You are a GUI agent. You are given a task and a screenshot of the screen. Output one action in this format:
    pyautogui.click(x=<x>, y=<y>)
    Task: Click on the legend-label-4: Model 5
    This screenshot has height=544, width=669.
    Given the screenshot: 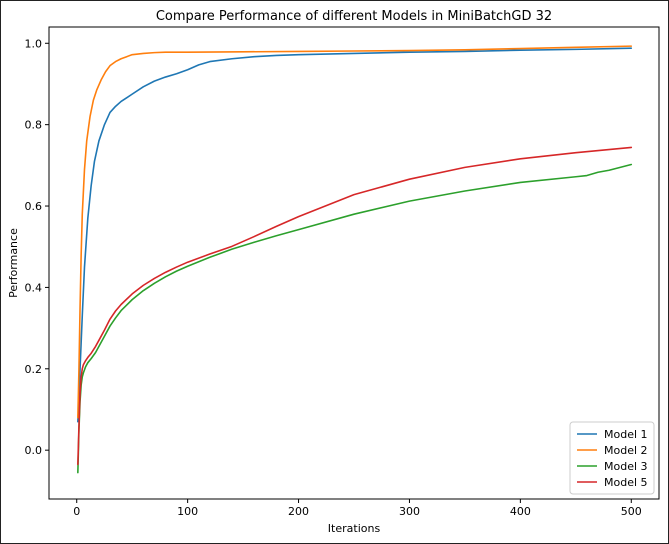 What is the action you would take?
    pyautogui.click(x=626, y=482)
    